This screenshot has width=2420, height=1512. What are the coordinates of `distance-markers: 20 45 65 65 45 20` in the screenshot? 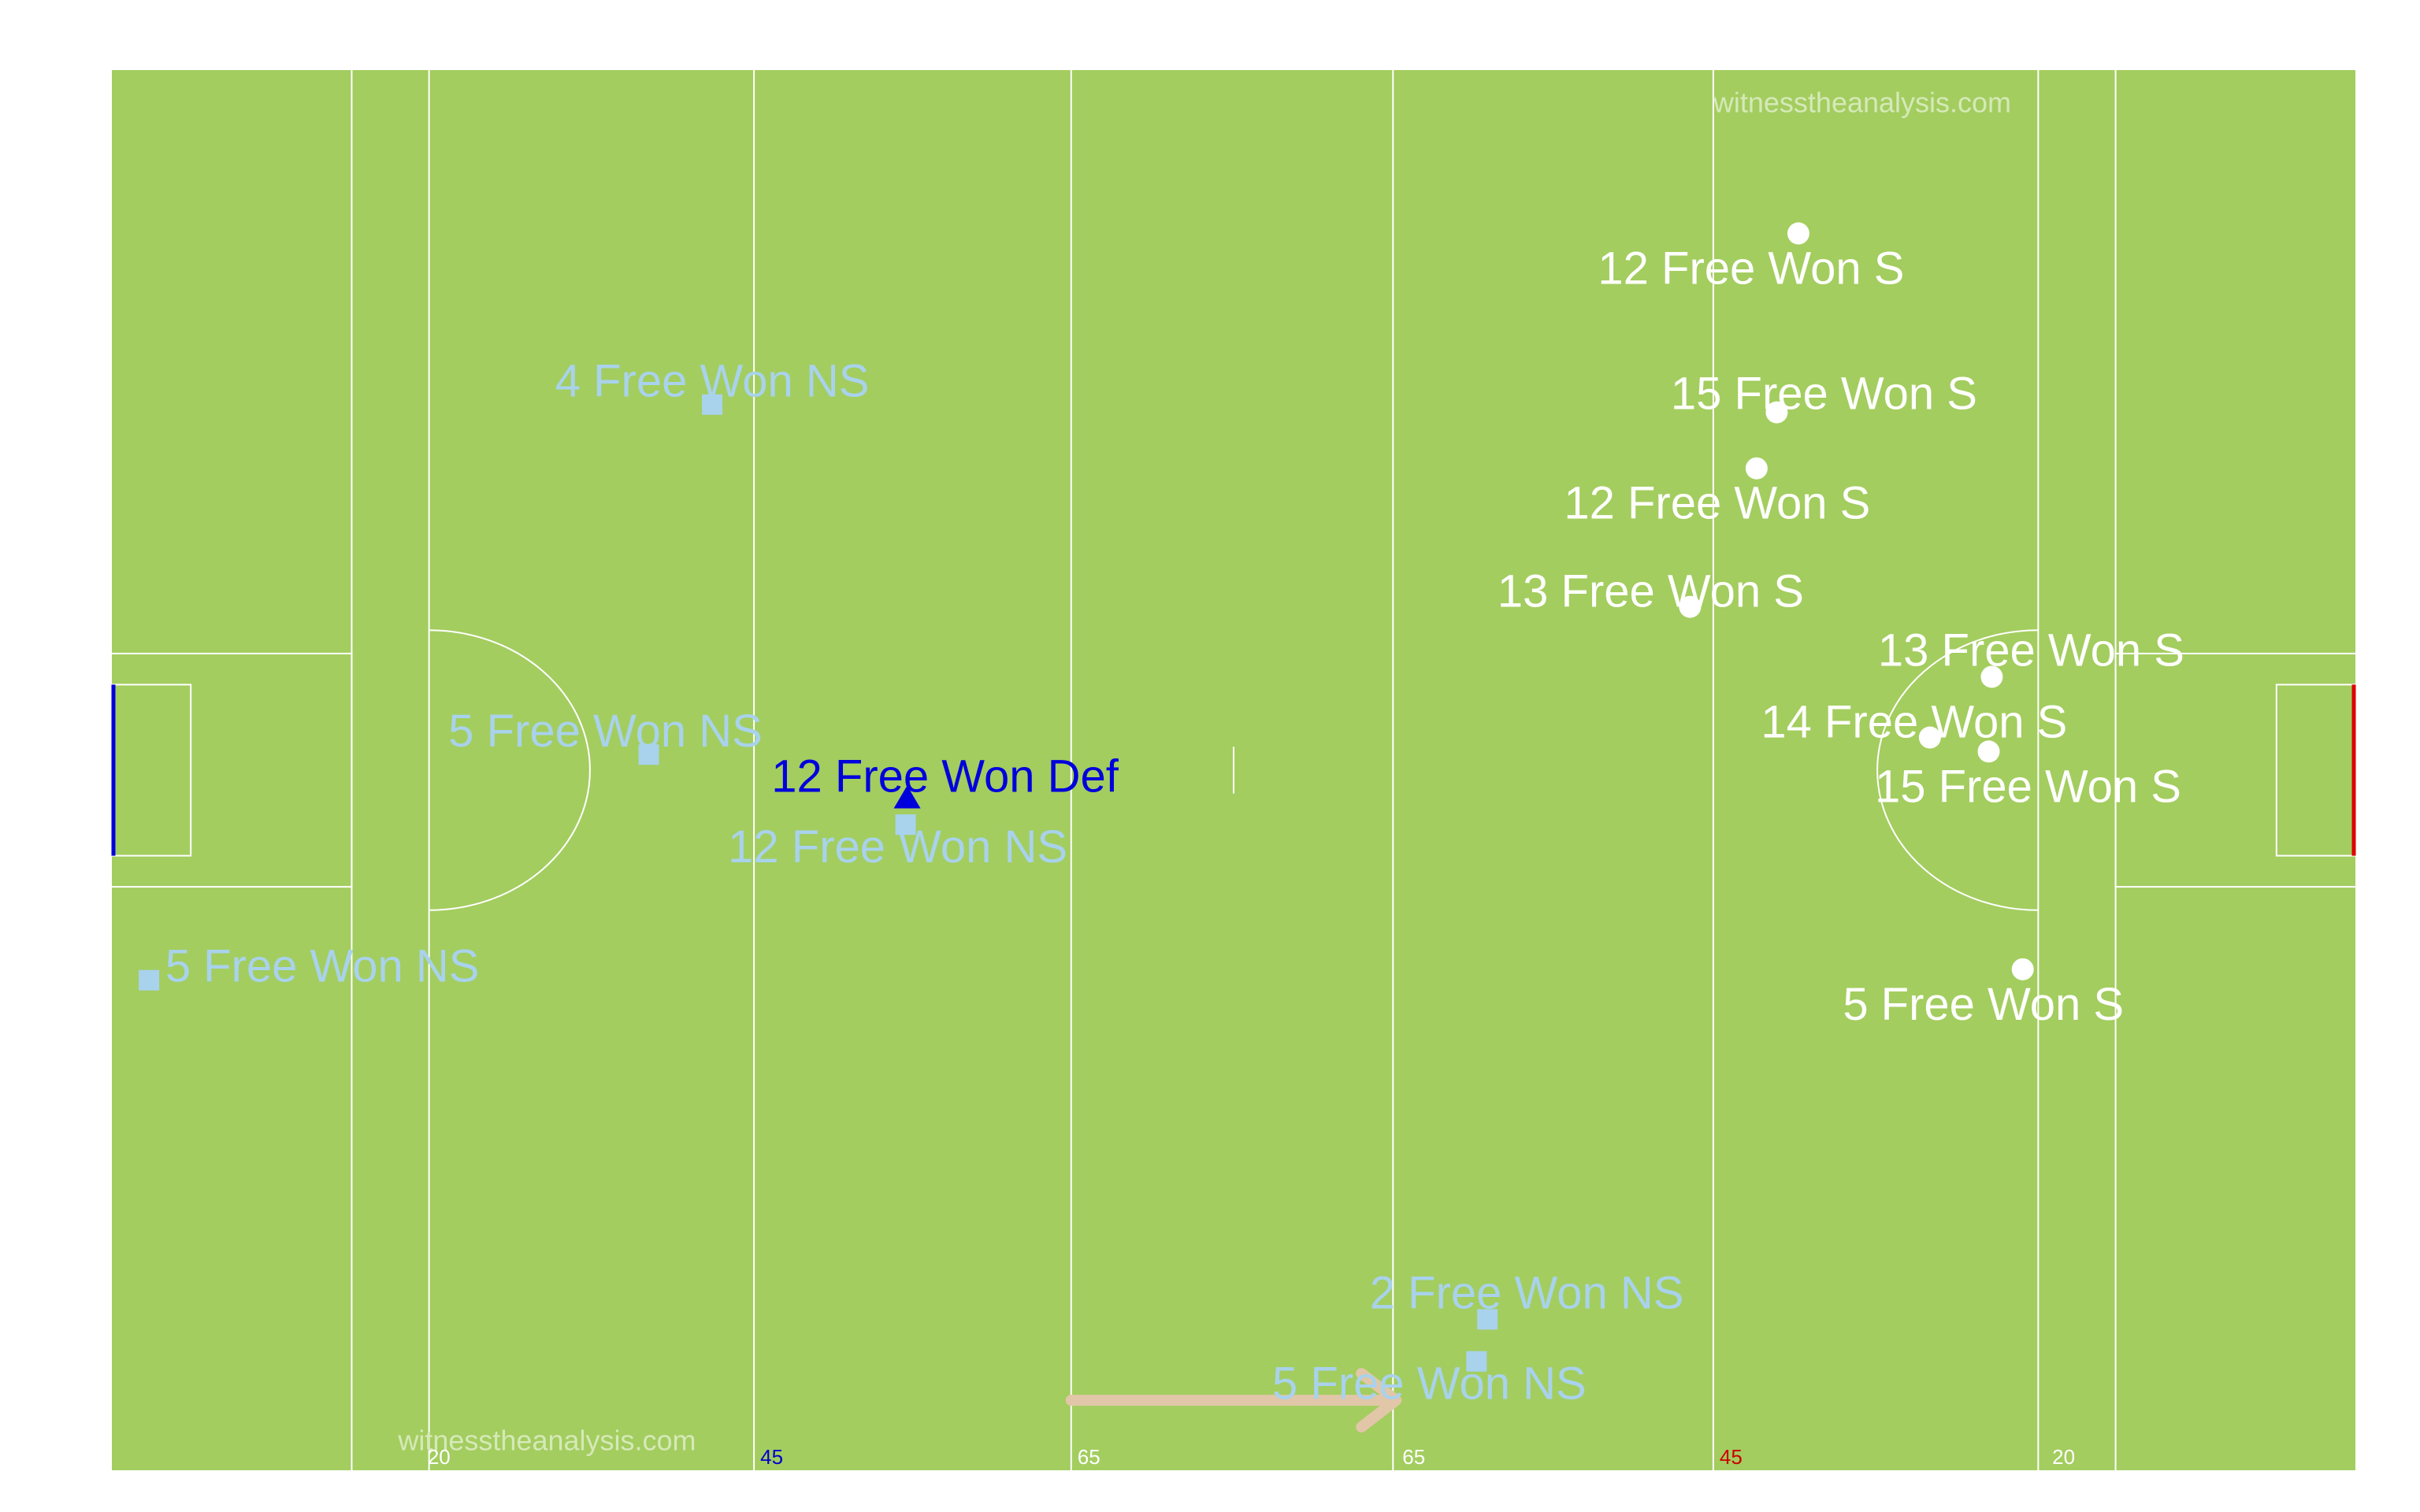 It's located at (1251, 1457).